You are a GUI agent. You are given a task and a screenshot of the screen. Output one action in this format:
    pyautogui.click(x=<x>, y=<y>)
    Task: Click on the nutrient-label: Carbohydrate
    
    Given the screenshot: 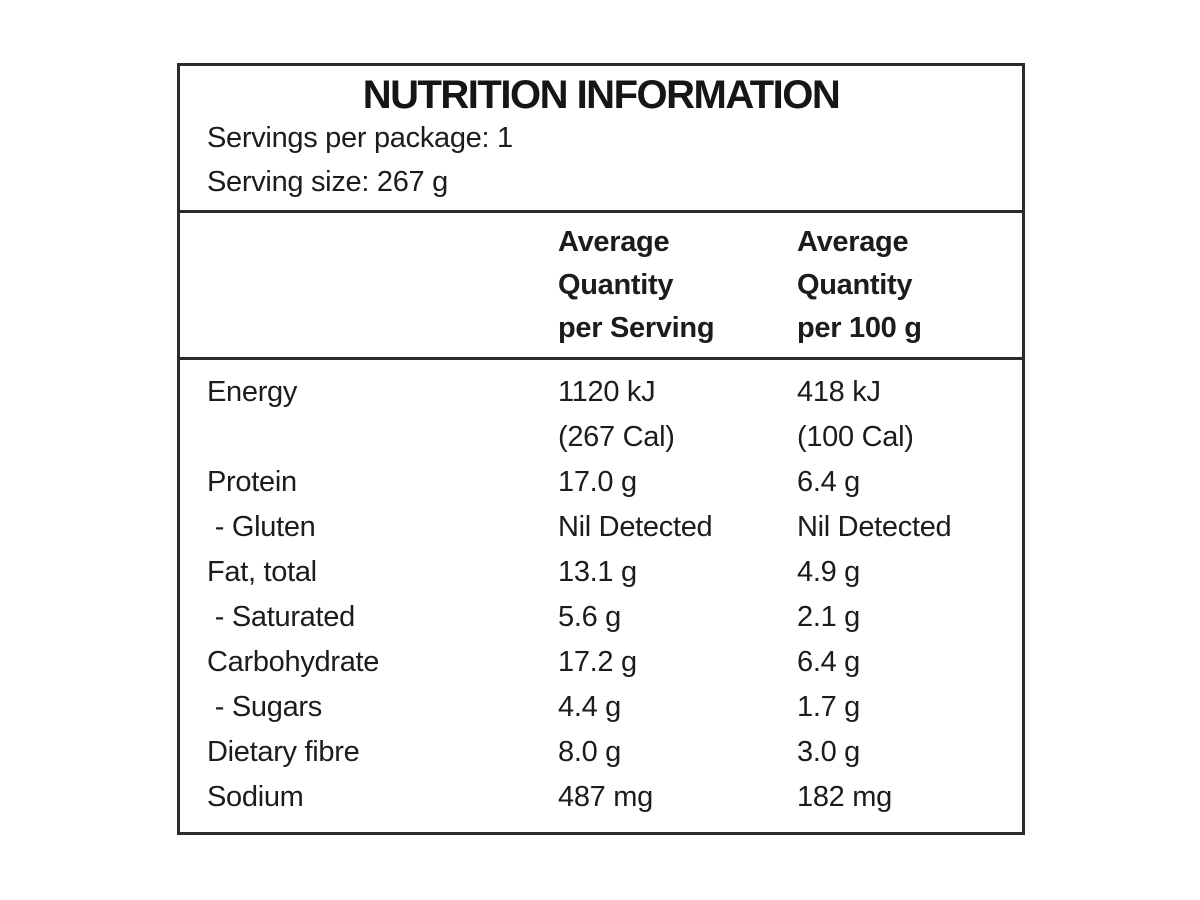 What is the action you would take?
    pyautogui.click(x=293, y=662)
    